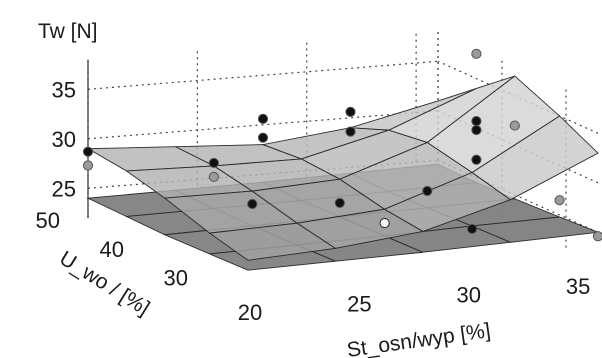 The image size is (602, 358). What do you see at coordinates (68, 31) in the screenshot?
I see `z-axis-title: Tw [N]` at bounding box center [68, 31].